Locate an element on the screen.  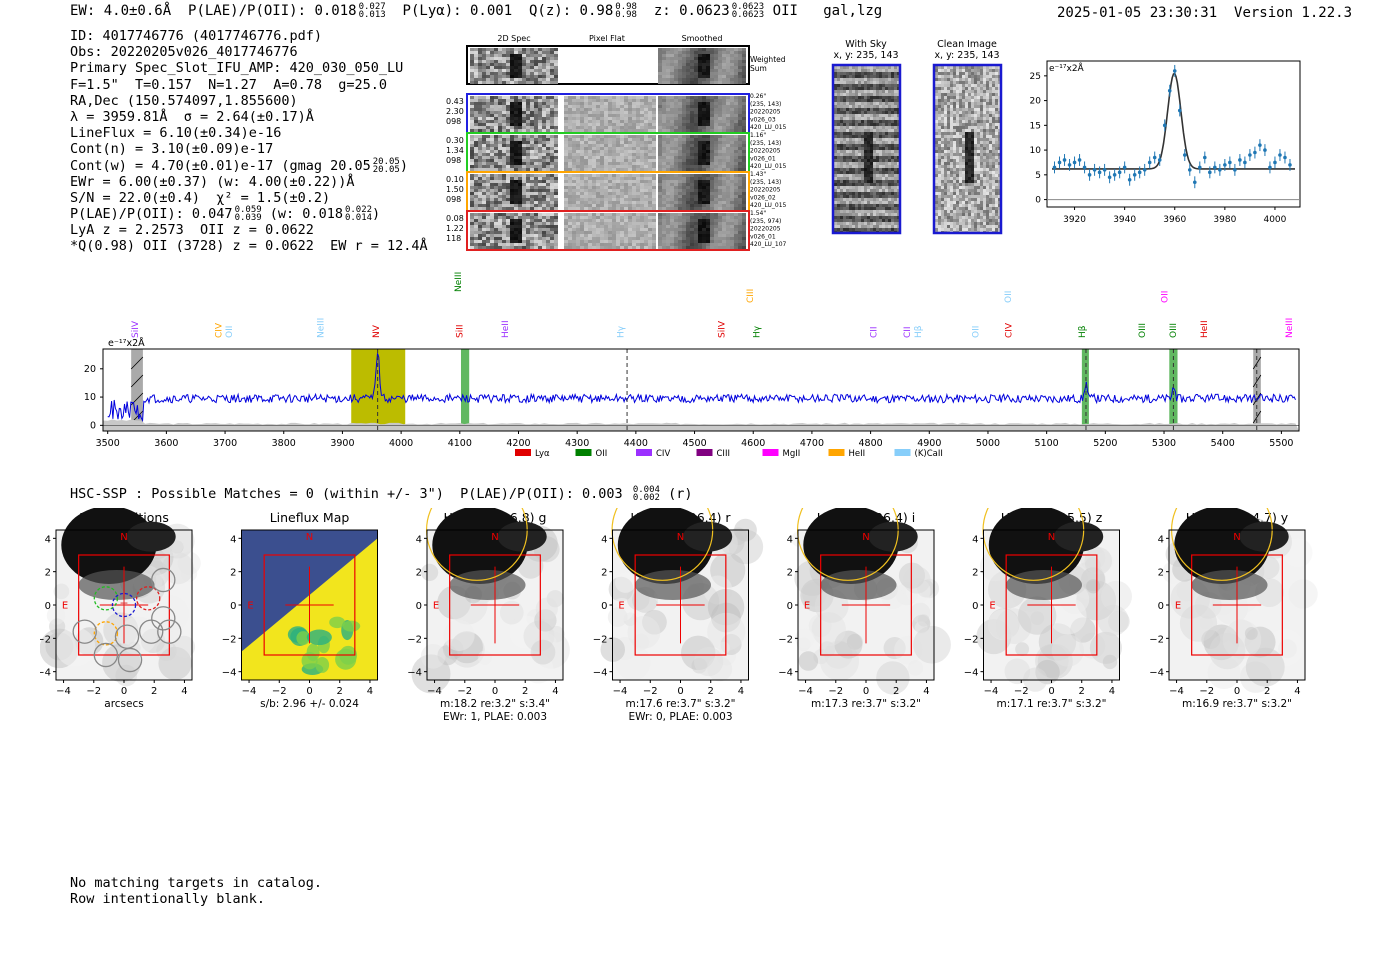
spectrum-ytick: 0 is located at coordinates (93, 425).